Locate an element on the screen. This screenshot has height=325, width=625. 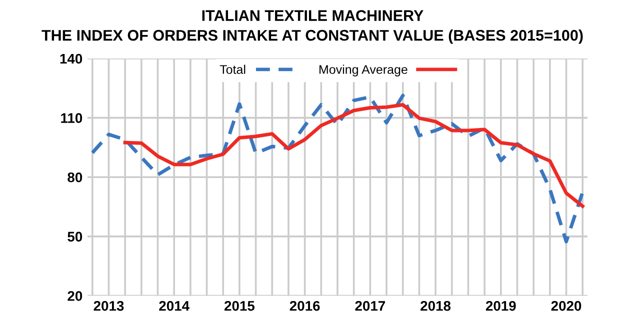
x-tick-label: 2020 is located at coordinates (566, 305).